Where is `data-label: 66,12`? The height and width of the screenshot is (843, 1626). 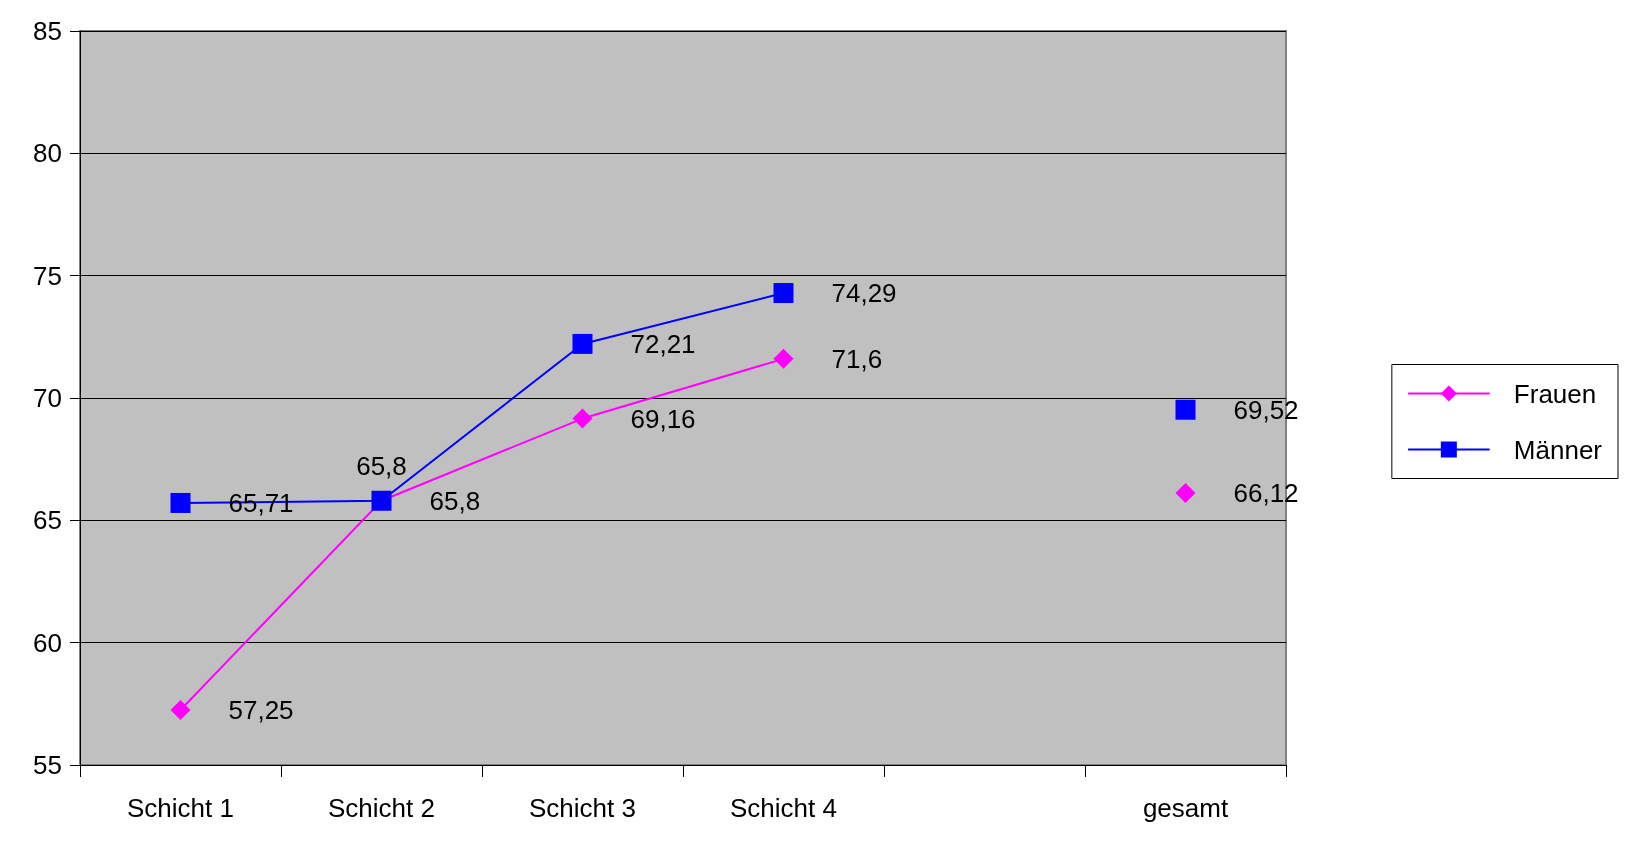 data-label: 66,12 is located at coordinates (1266, 492).